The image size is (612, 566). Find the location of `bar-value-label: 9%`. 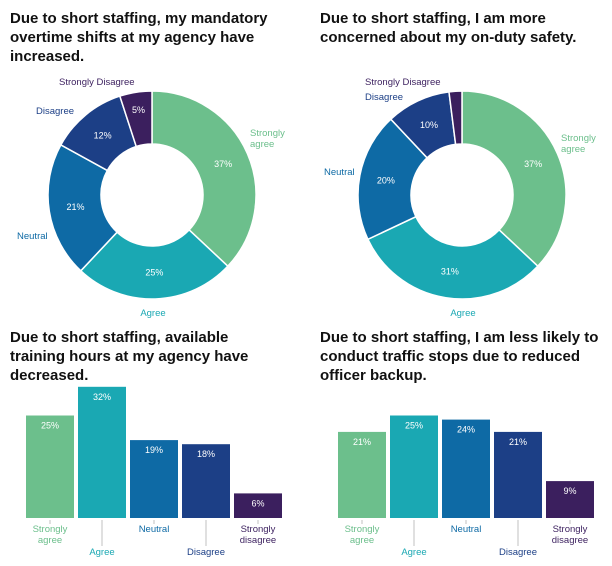

bar-value-label: 9% is located at coordinates (569, 491).